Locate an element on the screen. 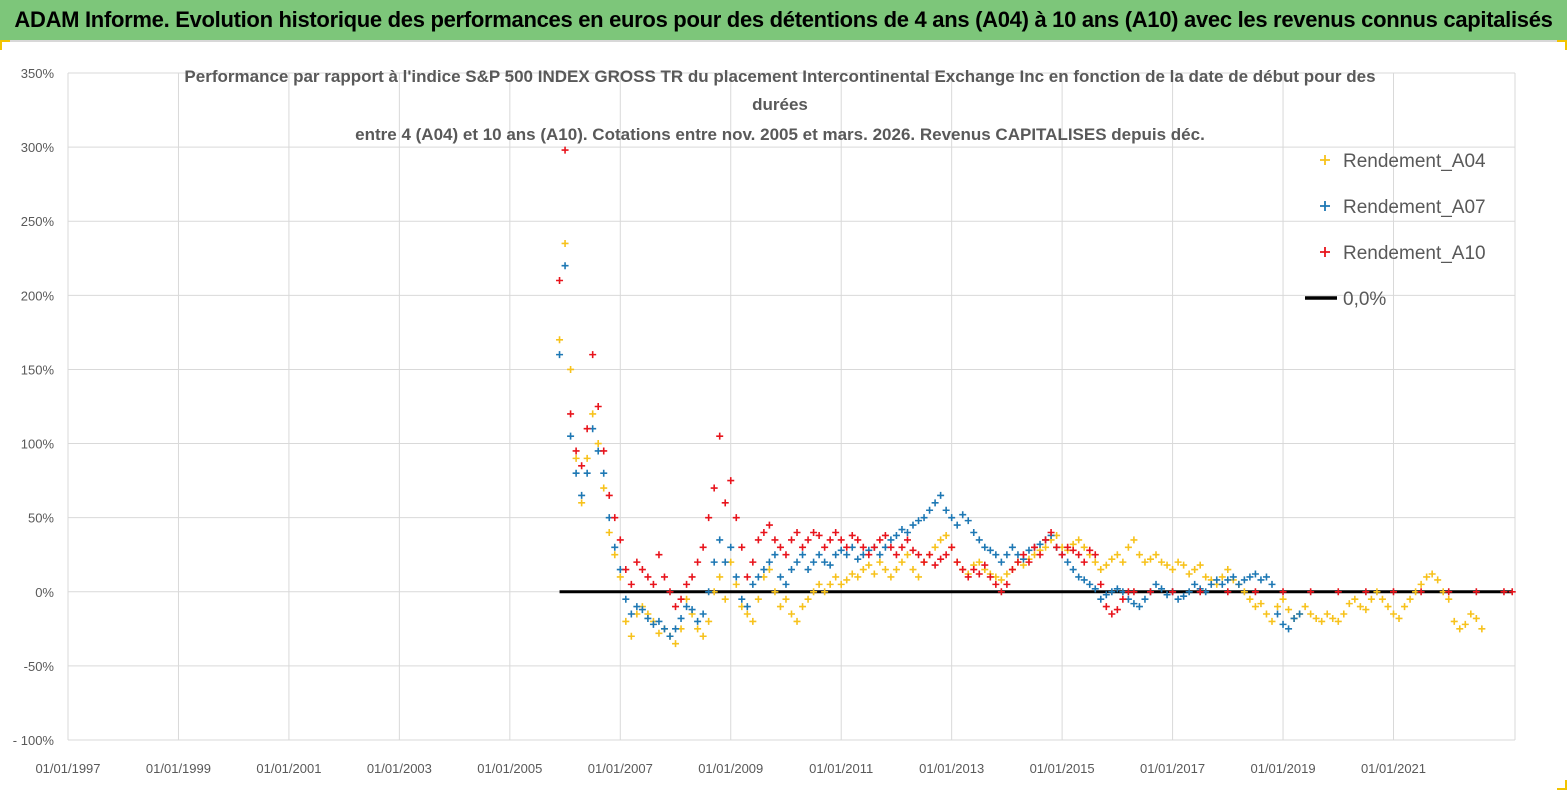  y-tick-label: 0% is located at coordinates (44, 592).